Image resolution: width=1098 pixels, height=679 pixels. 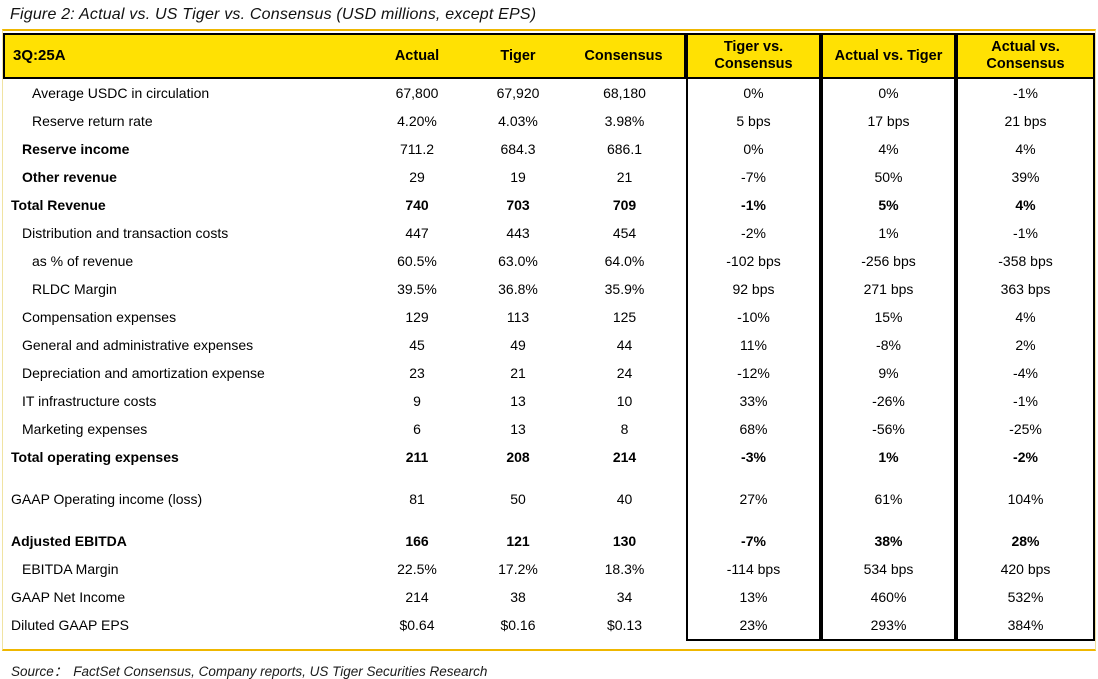 I want to click on tiger-value: 50, so click(x=518, y=499).